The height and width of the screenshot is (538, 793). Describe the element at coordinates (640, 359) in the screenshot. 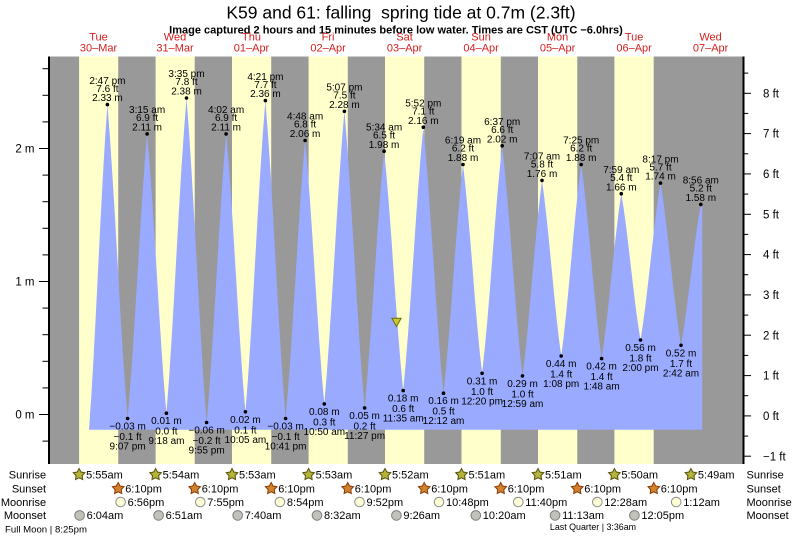

I see `svg-text: 1.8 ft` at that location.